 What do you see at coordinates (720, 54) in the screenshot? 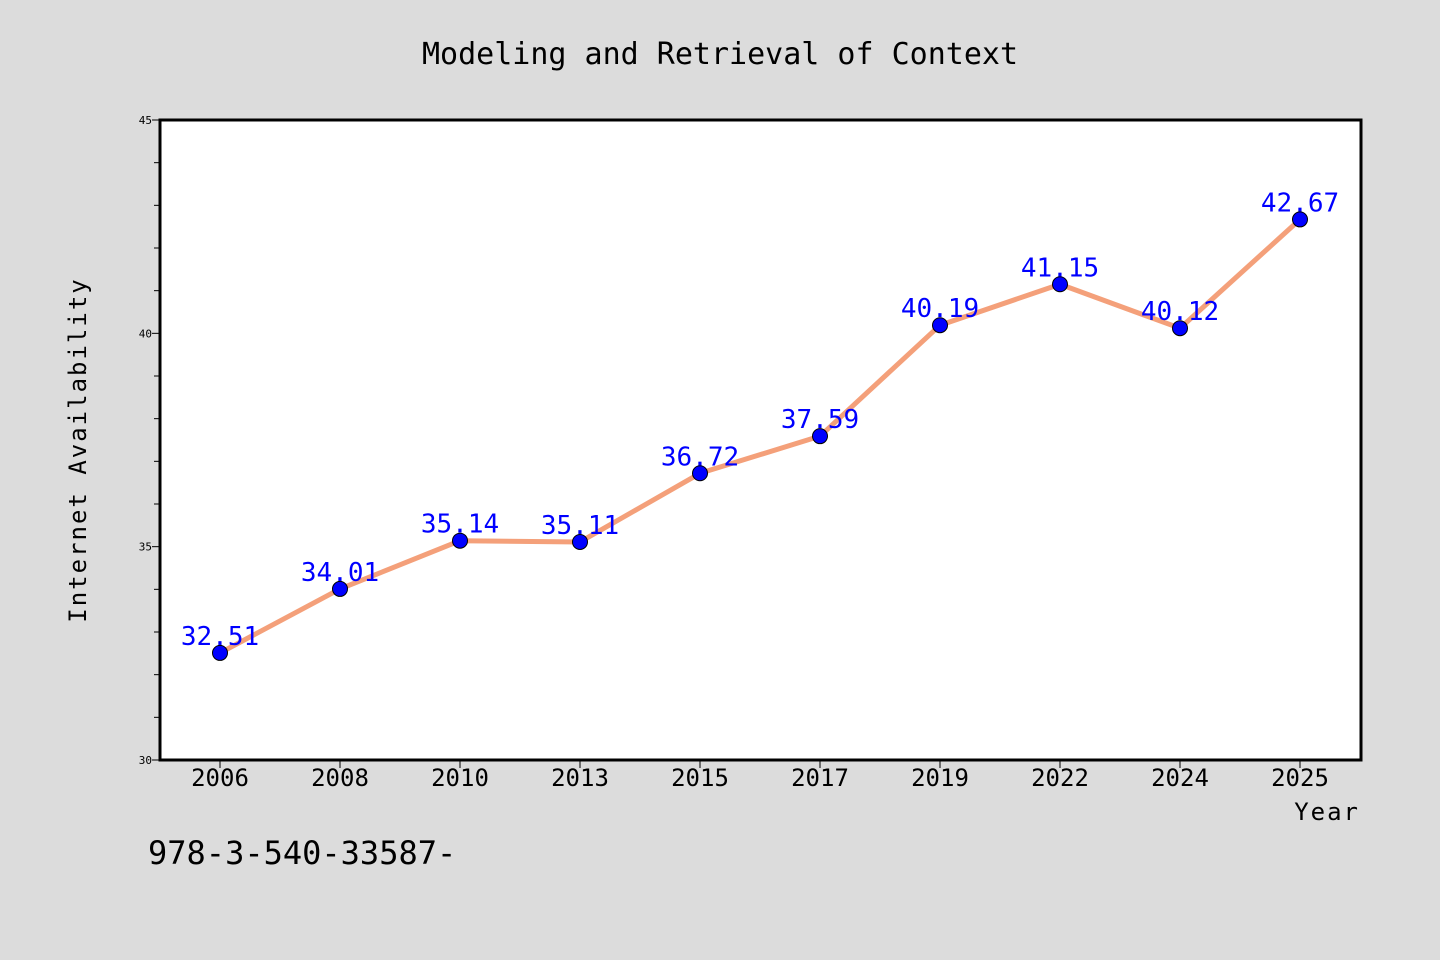
I see `chart-title: Modeling and Retrieval of Context` at bounding box center [720, 54].